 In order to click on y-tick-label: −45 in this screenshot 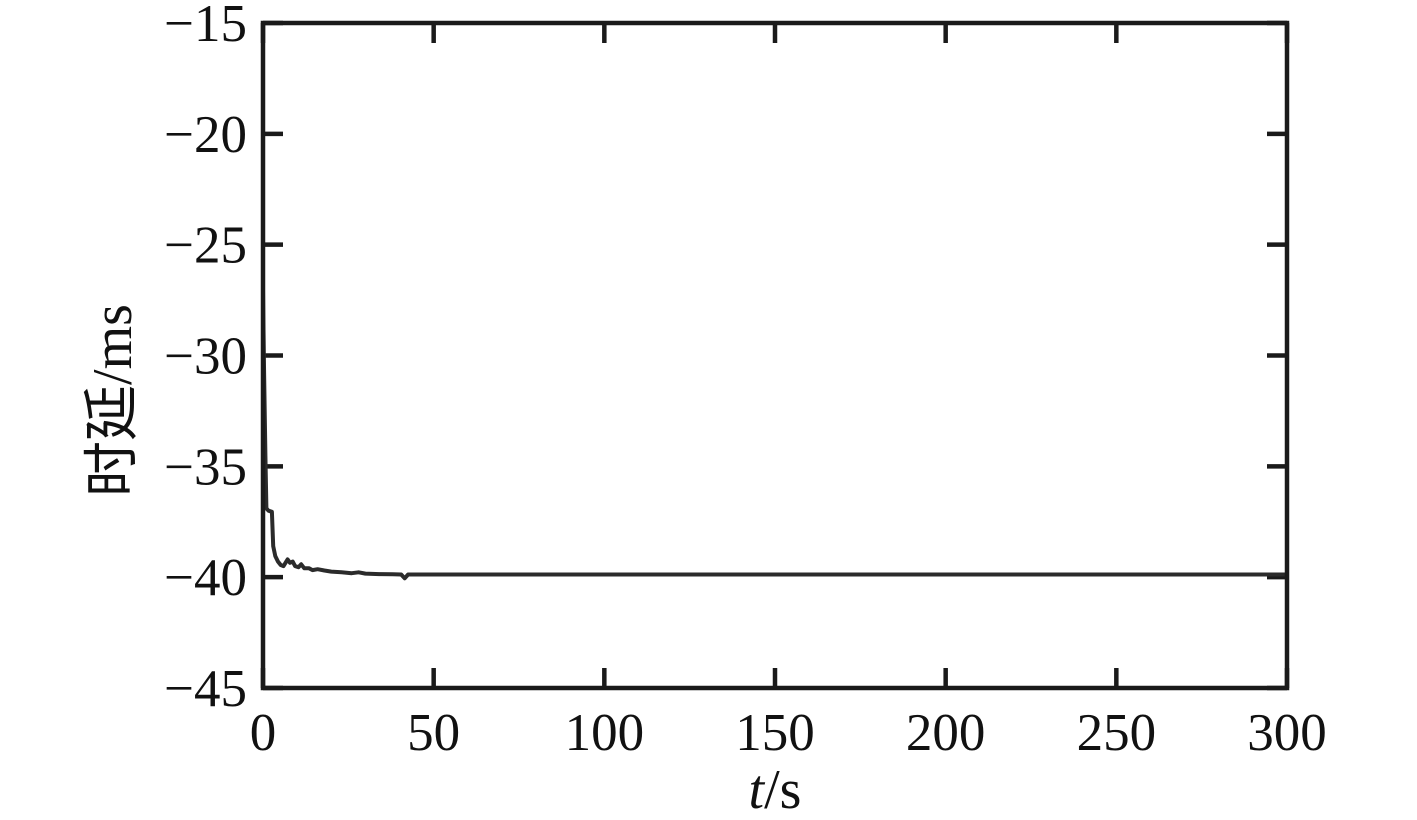, I will do `click(205, 689)`.